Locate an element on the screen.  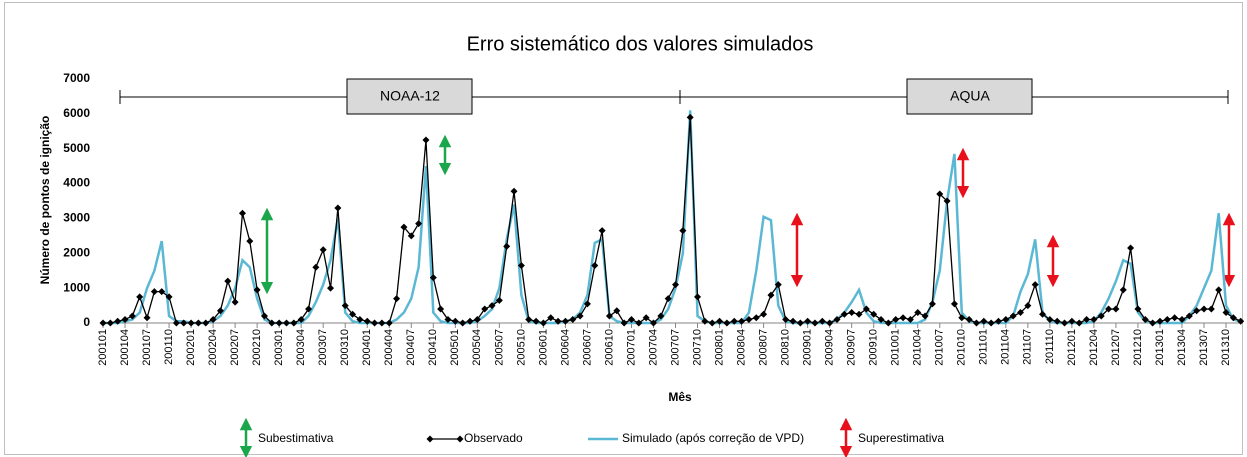
x-tick-label: 200907 is located at coordinates (852, 347).